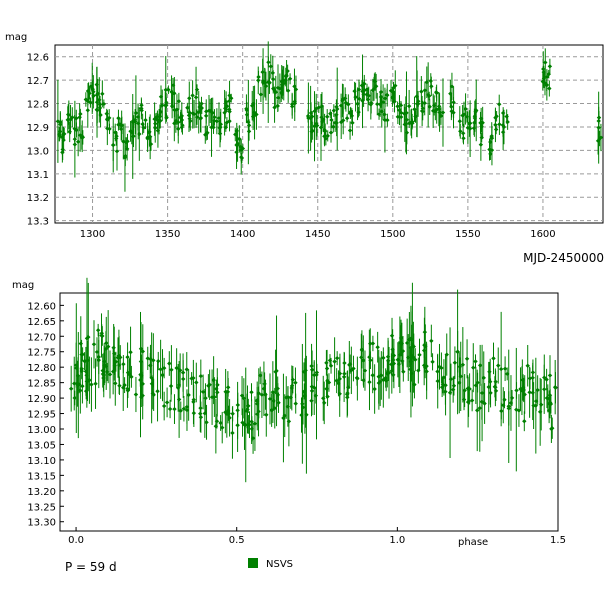  I want to click on bottom-y-tick-label: 12.70, so click(41, 337).